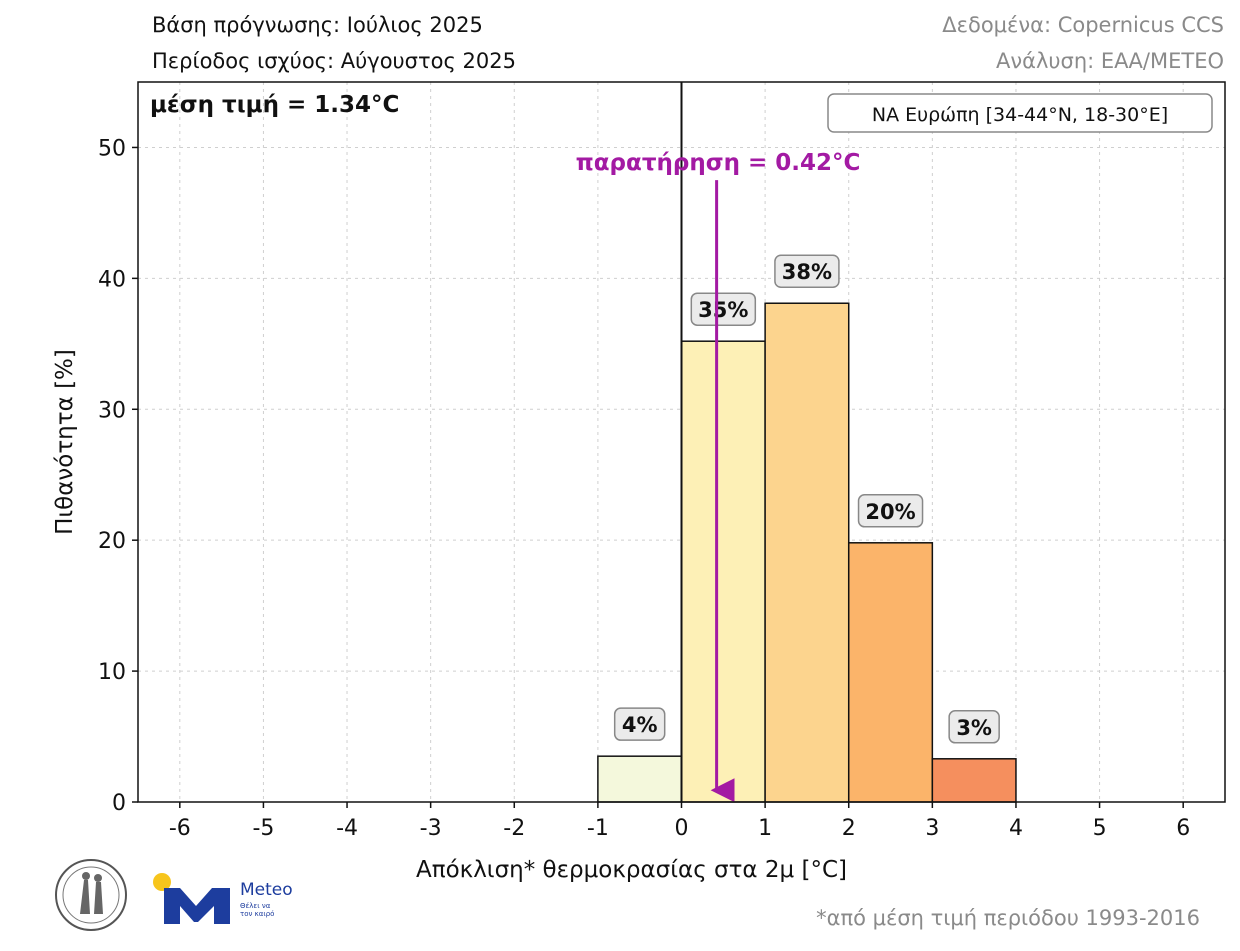 The image size is (1240, 951). What do you see at coordinates (1083, 25) in the screenshot?
I see `data-source-text: Δεδομένα: Copernicus CCS` at bounding box center [1083, 25].